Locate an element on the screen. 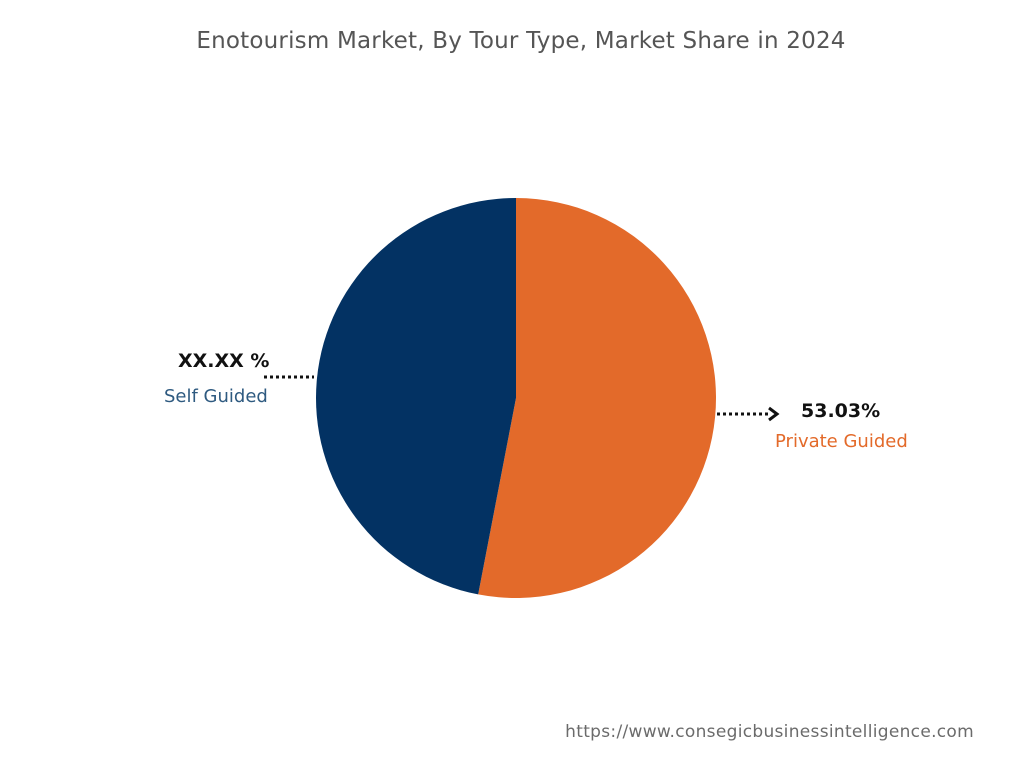  self-guided-category-label: Self Guided is located at coordinates (216, 396).